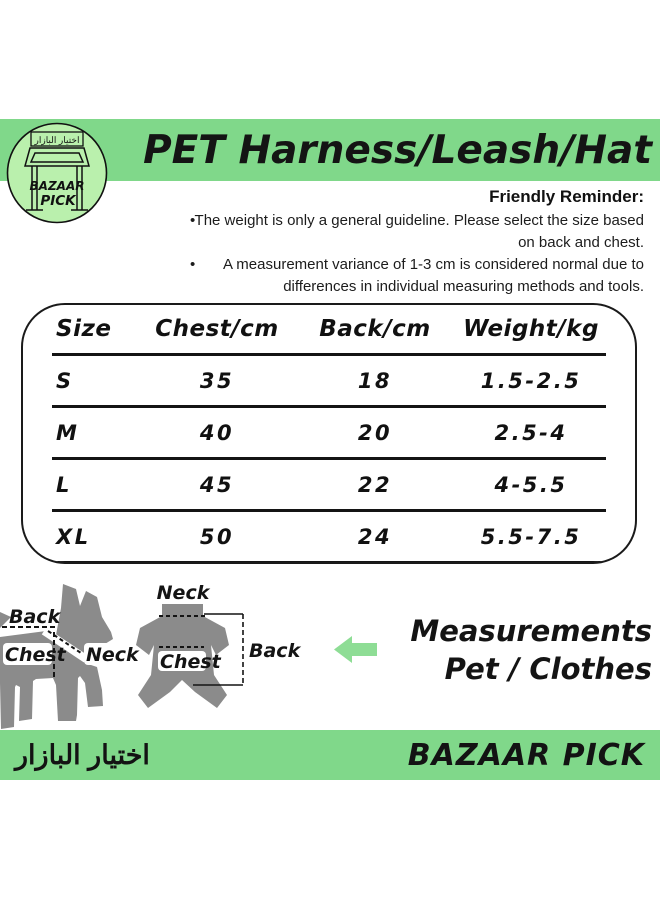 The width and height of the screenshot is (660, 900). I want to click on table-row-xl: XL 50 24 5.5-7.5, so click(329, 537).